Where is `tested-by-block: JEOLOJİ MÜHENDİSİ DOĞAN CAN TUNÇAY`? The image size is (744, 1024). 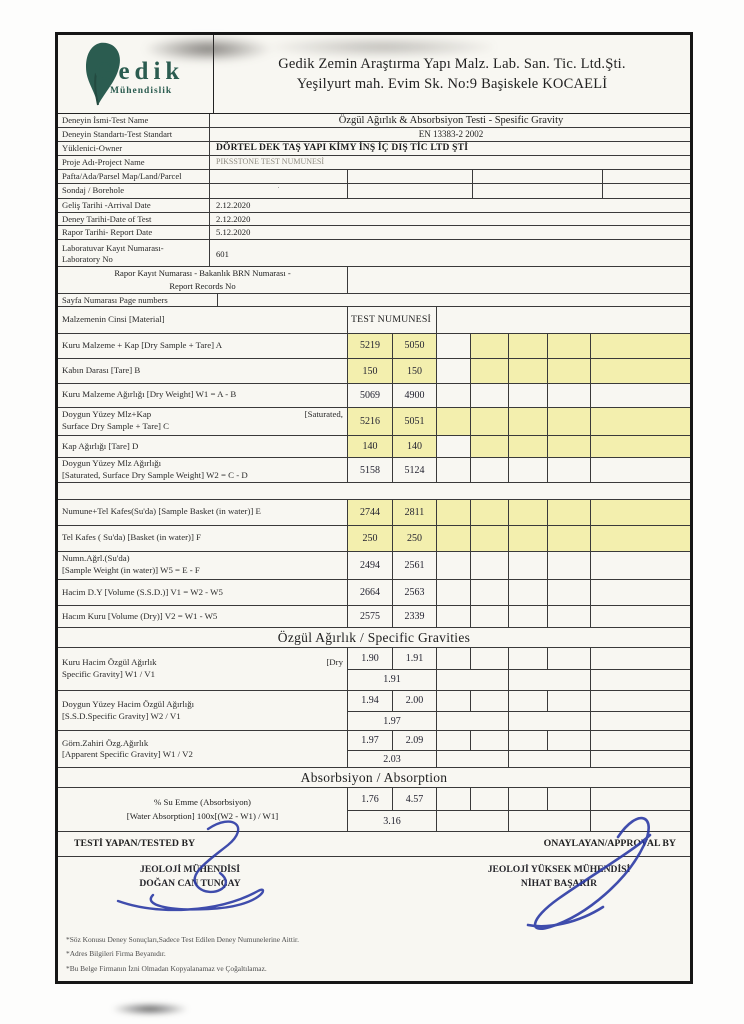 tested-by-block: JEOLOJİ MÜHENDİSİ DOĞAN CAN TUNÇAY is located at coordinates (190, 878).